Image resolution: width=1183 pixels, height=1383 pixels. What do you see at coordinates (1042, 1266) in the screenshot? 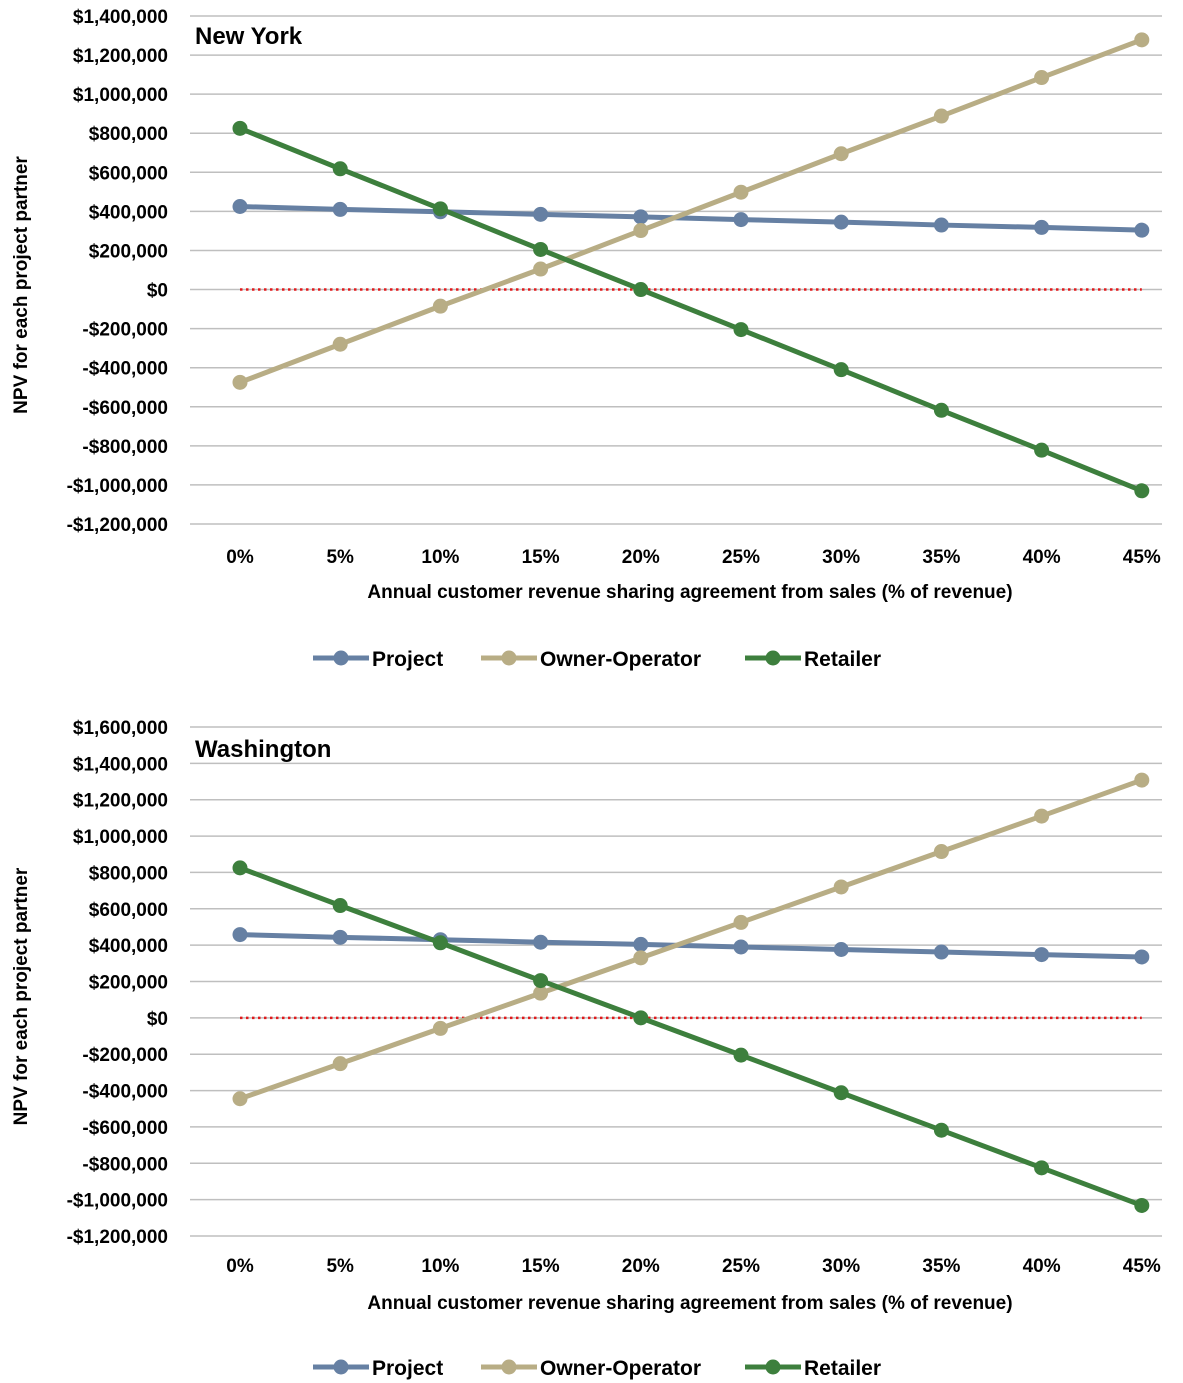
I see `x-tick-label: 40%` at bounding box center [1042, 1266].